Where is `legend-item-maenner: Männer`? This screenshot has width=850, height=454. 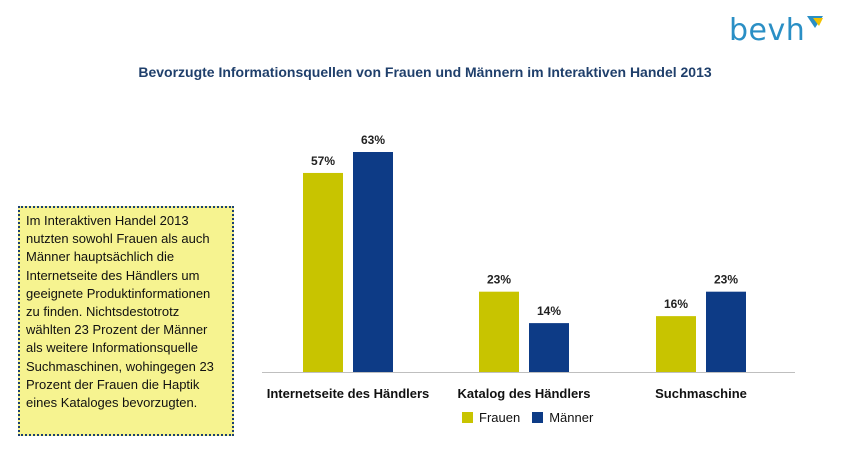
legend-item-maenner: Männer is located at coordinates (562, 417).